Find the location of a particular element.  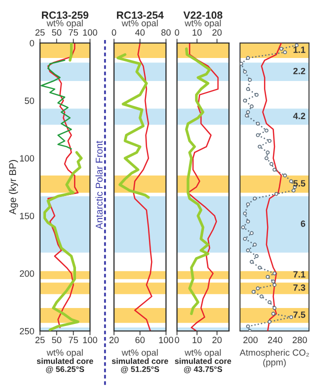

band-label: 4.2 is located at coordinates (299, 116).